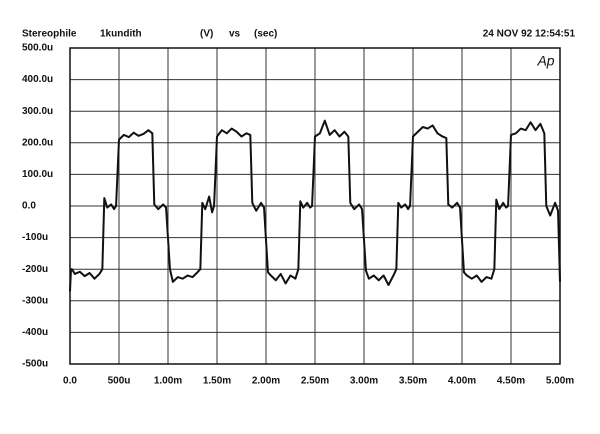 This screenshot has width=600, height=434. Describe the element at coordinates (37, 174) in the screenshot. I see `y-tick-label: 100.0u` at that location.